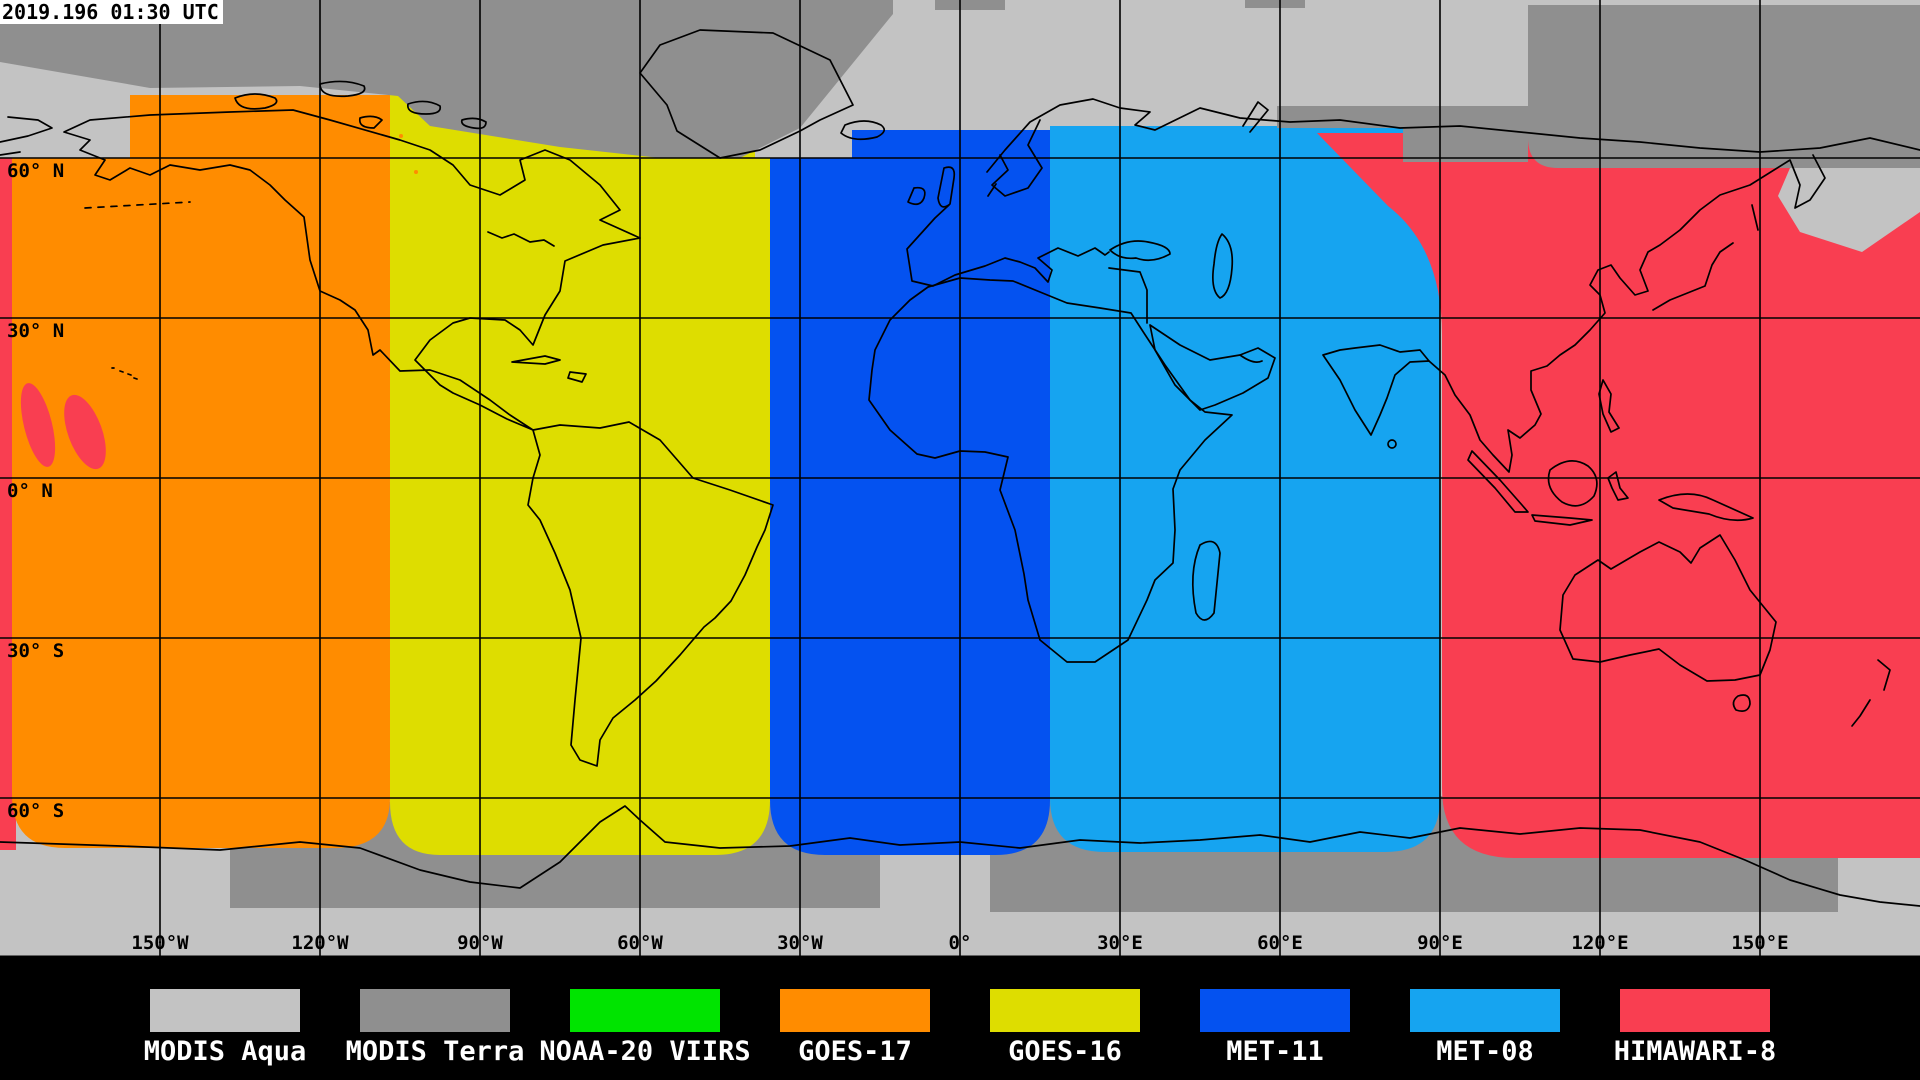 The height and width of the screenshot is (1080, 1920). What do you see at coordinates (580, 475) in the screenshot?
I see `goes-16-coverage-band` at bounding box center [580, 475].